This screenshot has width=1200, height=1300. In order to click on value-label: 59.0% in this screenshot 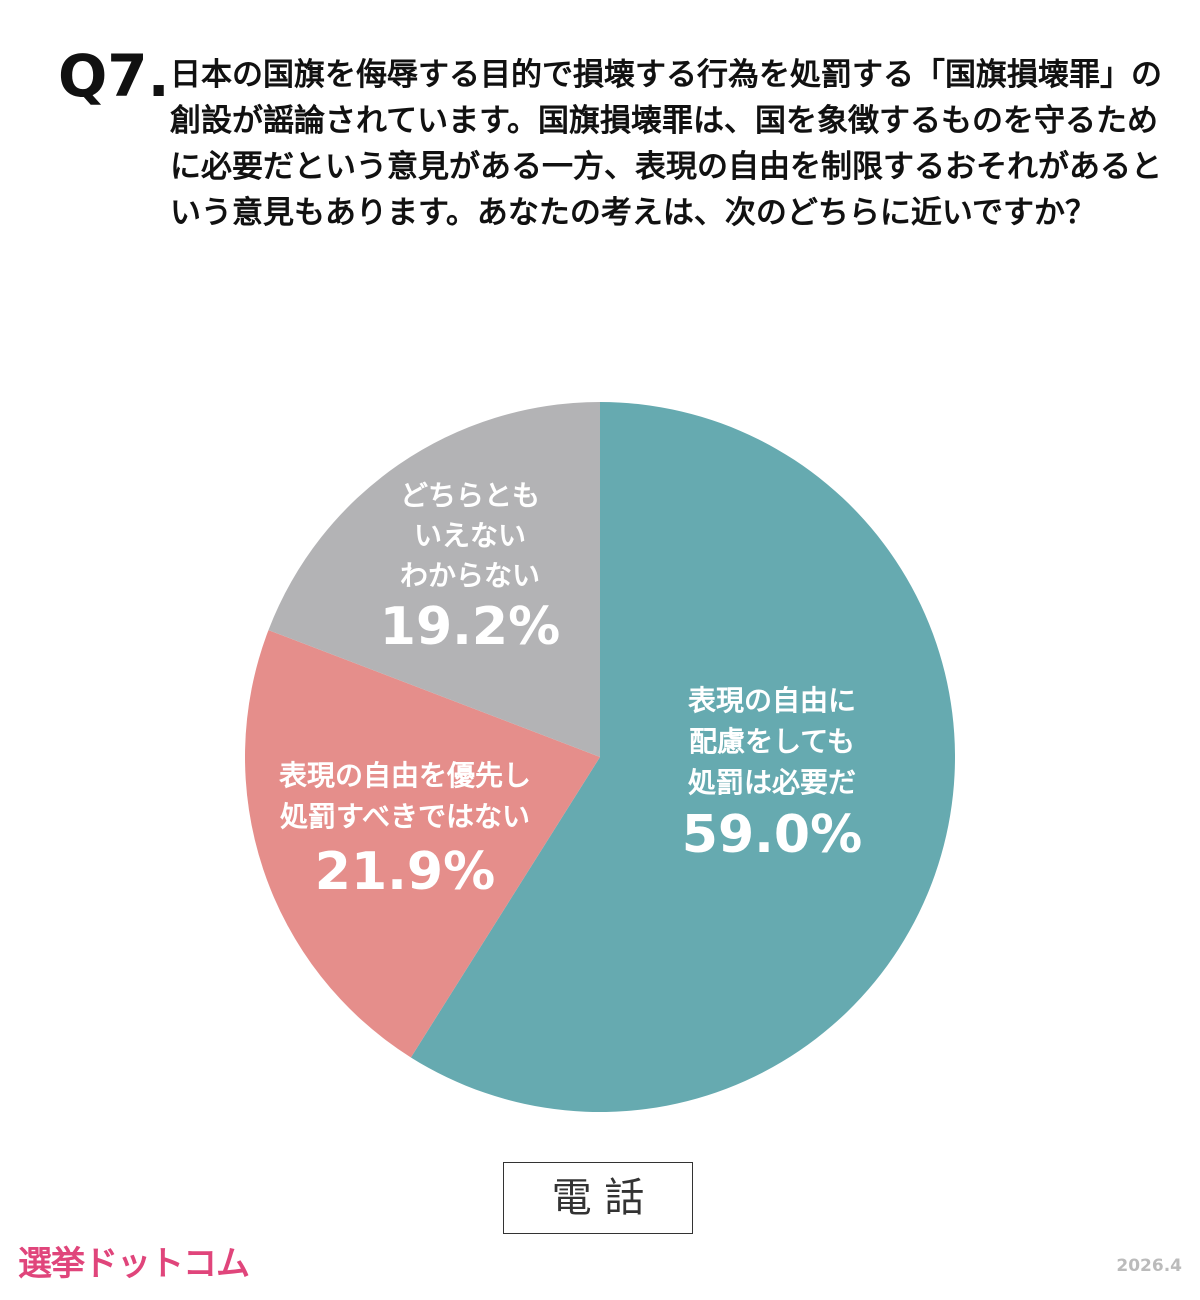, I will do `click(772, 835)`.